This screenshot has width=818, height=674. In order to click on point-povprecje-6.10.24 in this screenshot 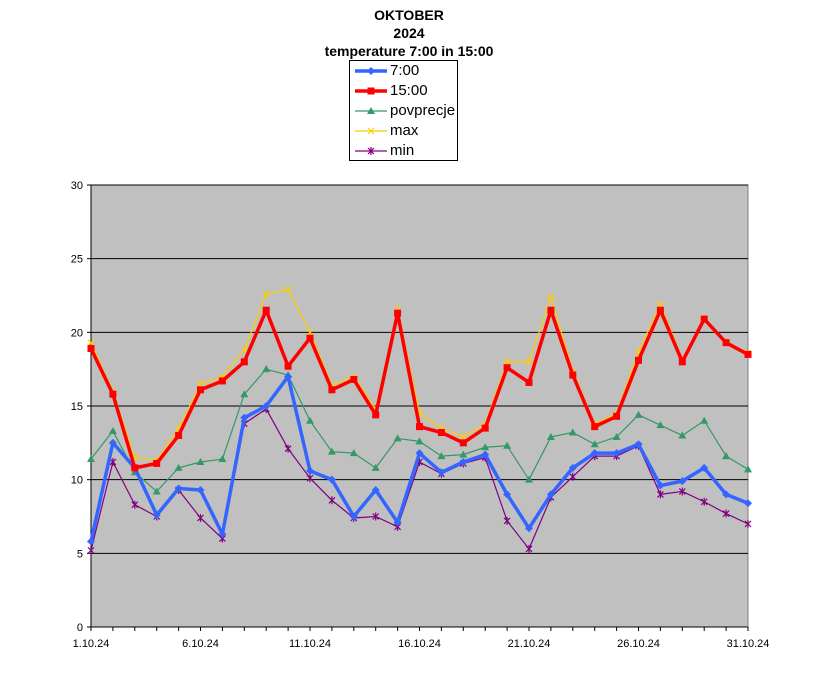, I will do `click(200, 461)`.